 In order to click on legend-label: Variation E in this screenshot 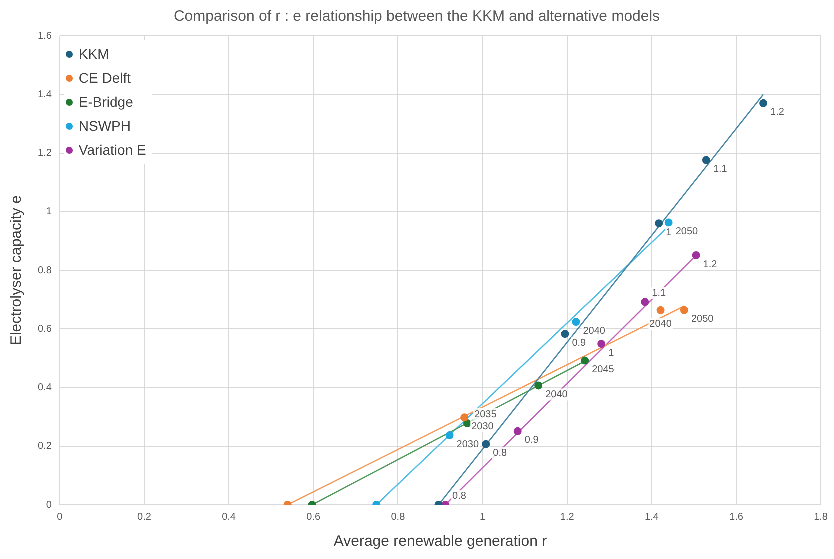, I will do `click(112, 150)`.